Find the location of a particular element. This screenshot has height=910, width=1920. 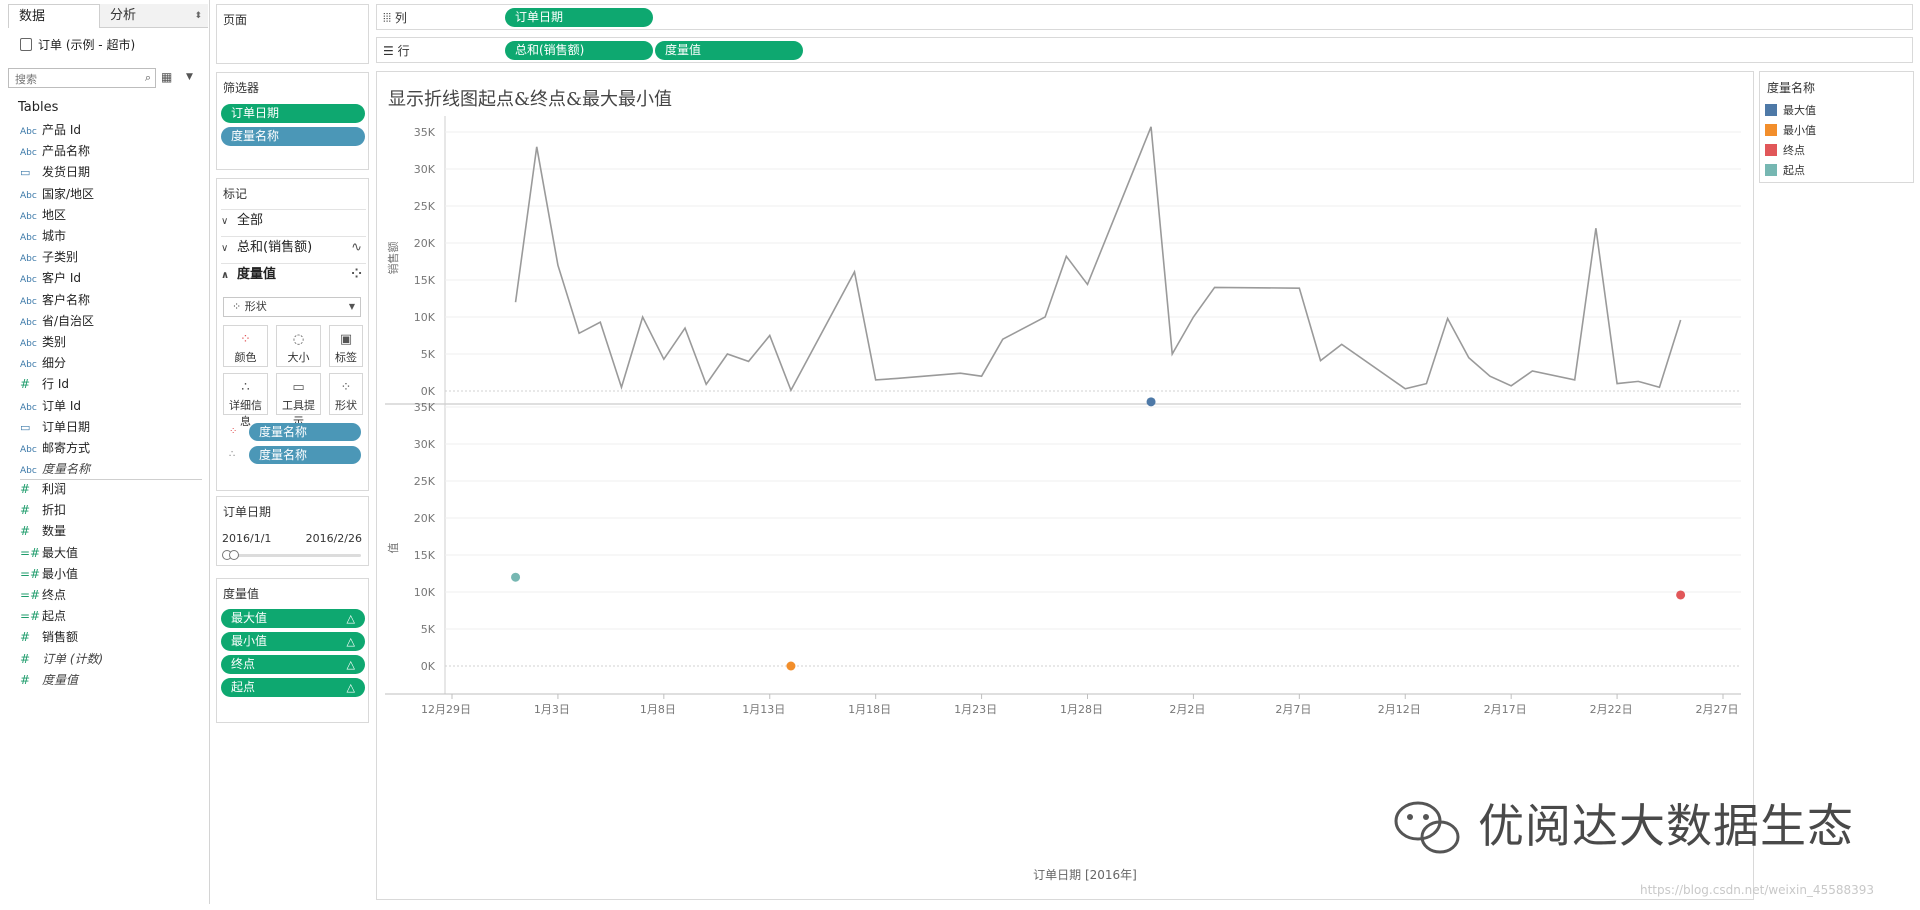

field-label: 邮寄方式 is located at coordinates (66, 448).